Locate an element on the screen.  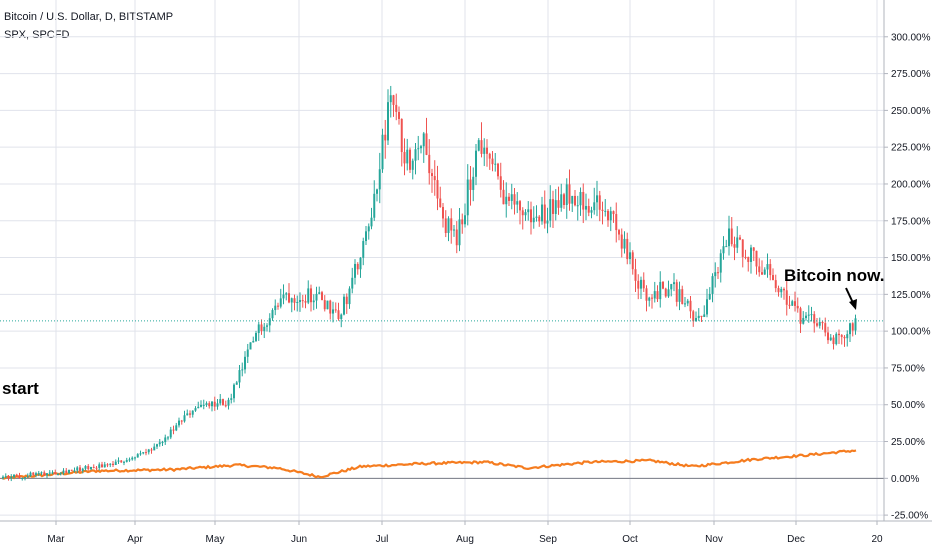
y-tick-label: 275.00% is located at coordinates (911, 74).